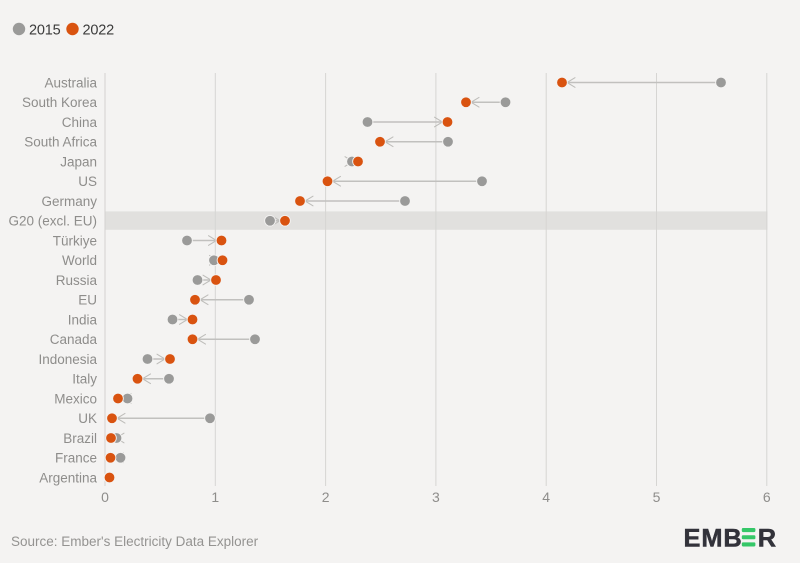  I want to click on svg-text: South Korea, so click(60, 102).